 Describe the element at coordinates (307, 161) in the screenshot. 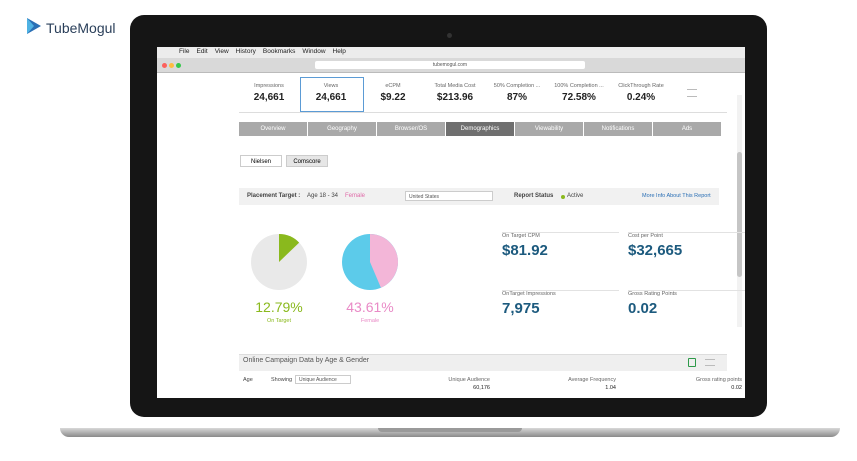

I see `source-tab: Comscore` at that location.